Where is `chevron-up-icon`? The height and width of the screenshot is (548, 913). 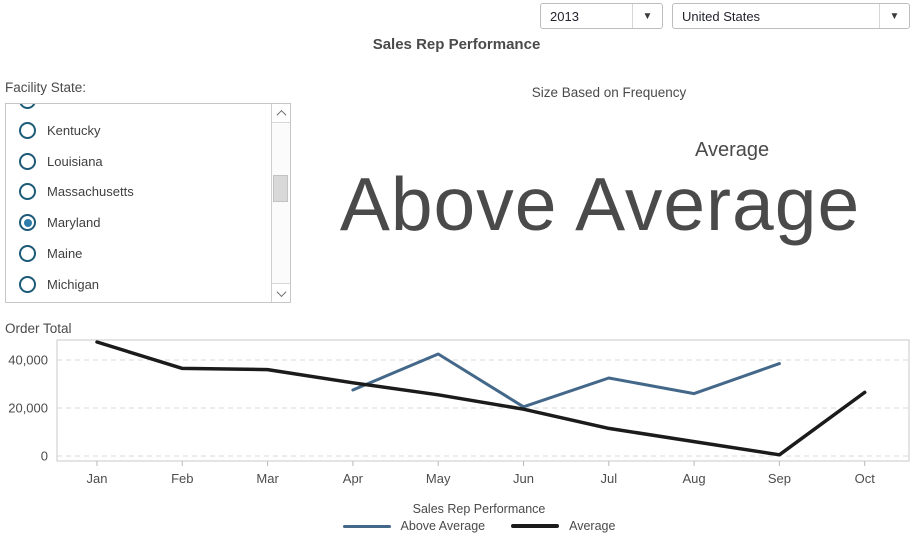
chevron-up-icon is located at coordinates (281, 114).